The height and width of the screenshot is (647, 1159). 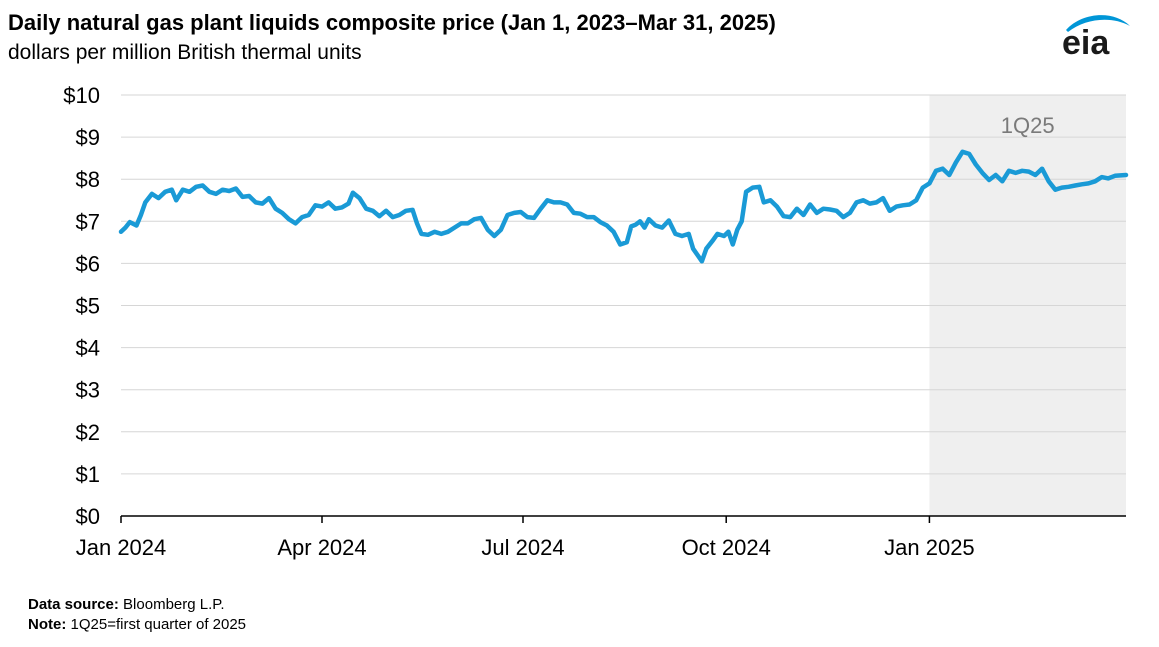 I want to click on data-source-text: Bloomberg L.P., so click(x=174, y=604).